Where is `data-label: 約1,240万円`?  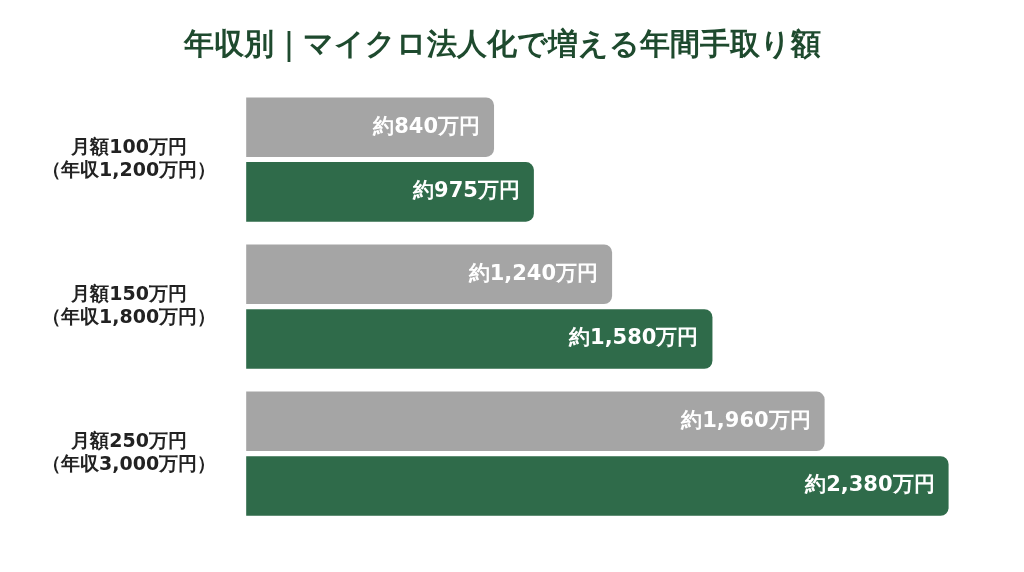
data-label: 約1,240万円 is located at coordinates (533, 272).